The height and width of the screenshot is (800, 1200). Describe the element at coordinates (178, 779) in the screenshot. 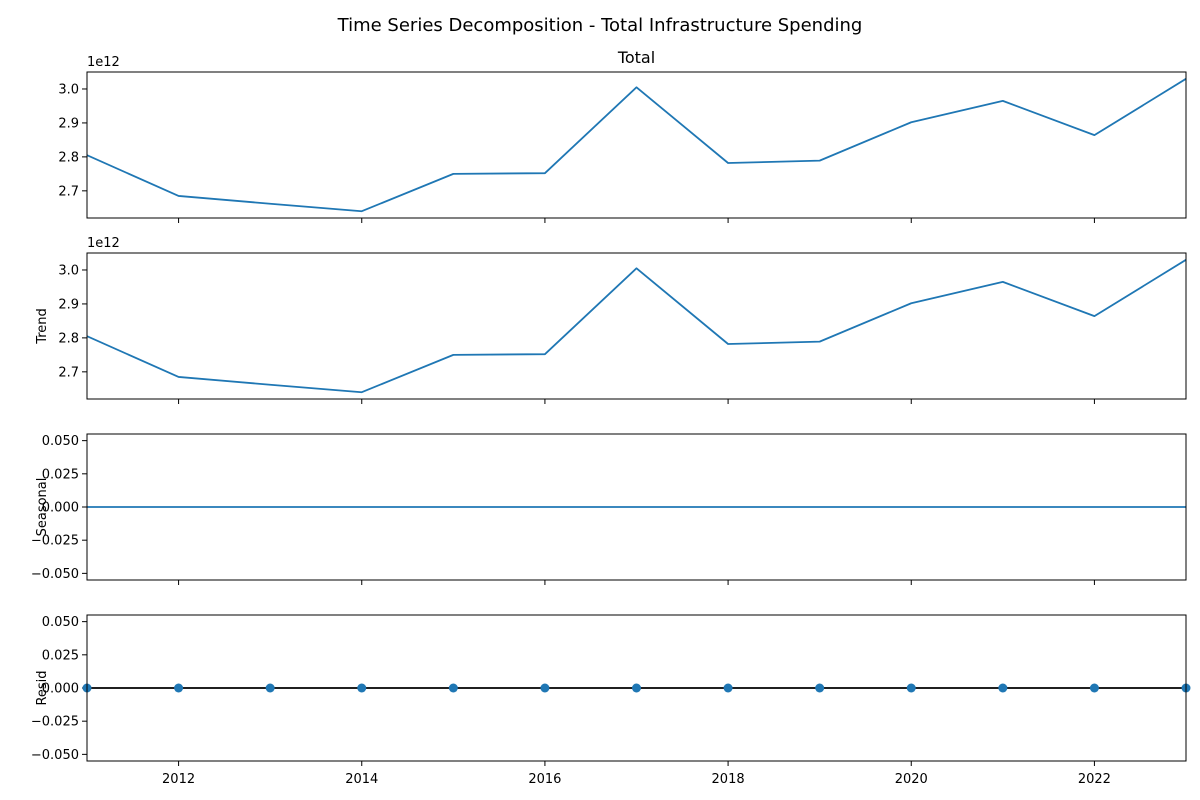

I see `xtick-label: 2012` at that location.